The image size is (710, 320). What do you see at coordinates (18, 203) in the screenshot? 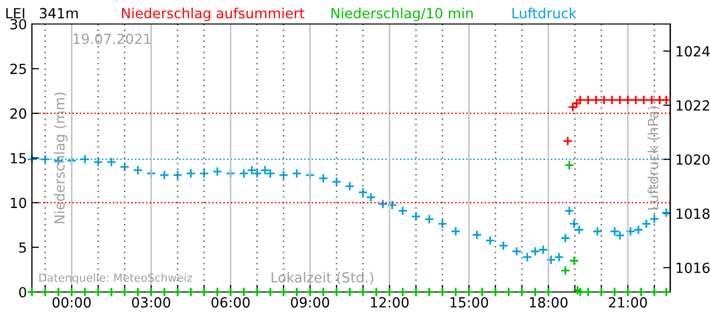
I see `y-tick-label: 10` at bounding box center [18, 203].